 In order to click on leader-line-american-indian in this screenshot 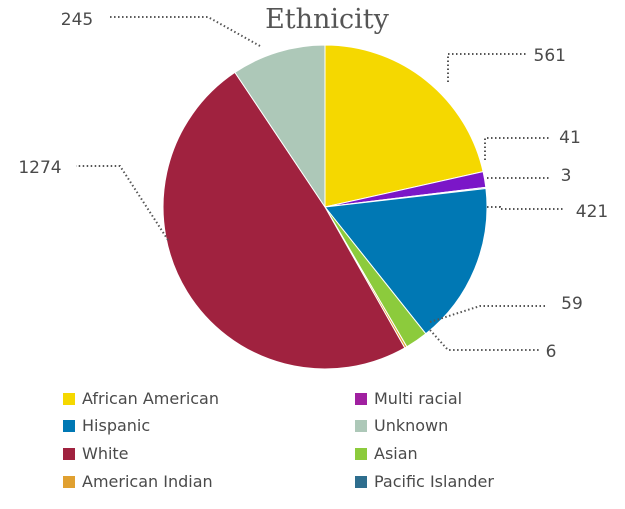, I will do `click(484, 340)`.